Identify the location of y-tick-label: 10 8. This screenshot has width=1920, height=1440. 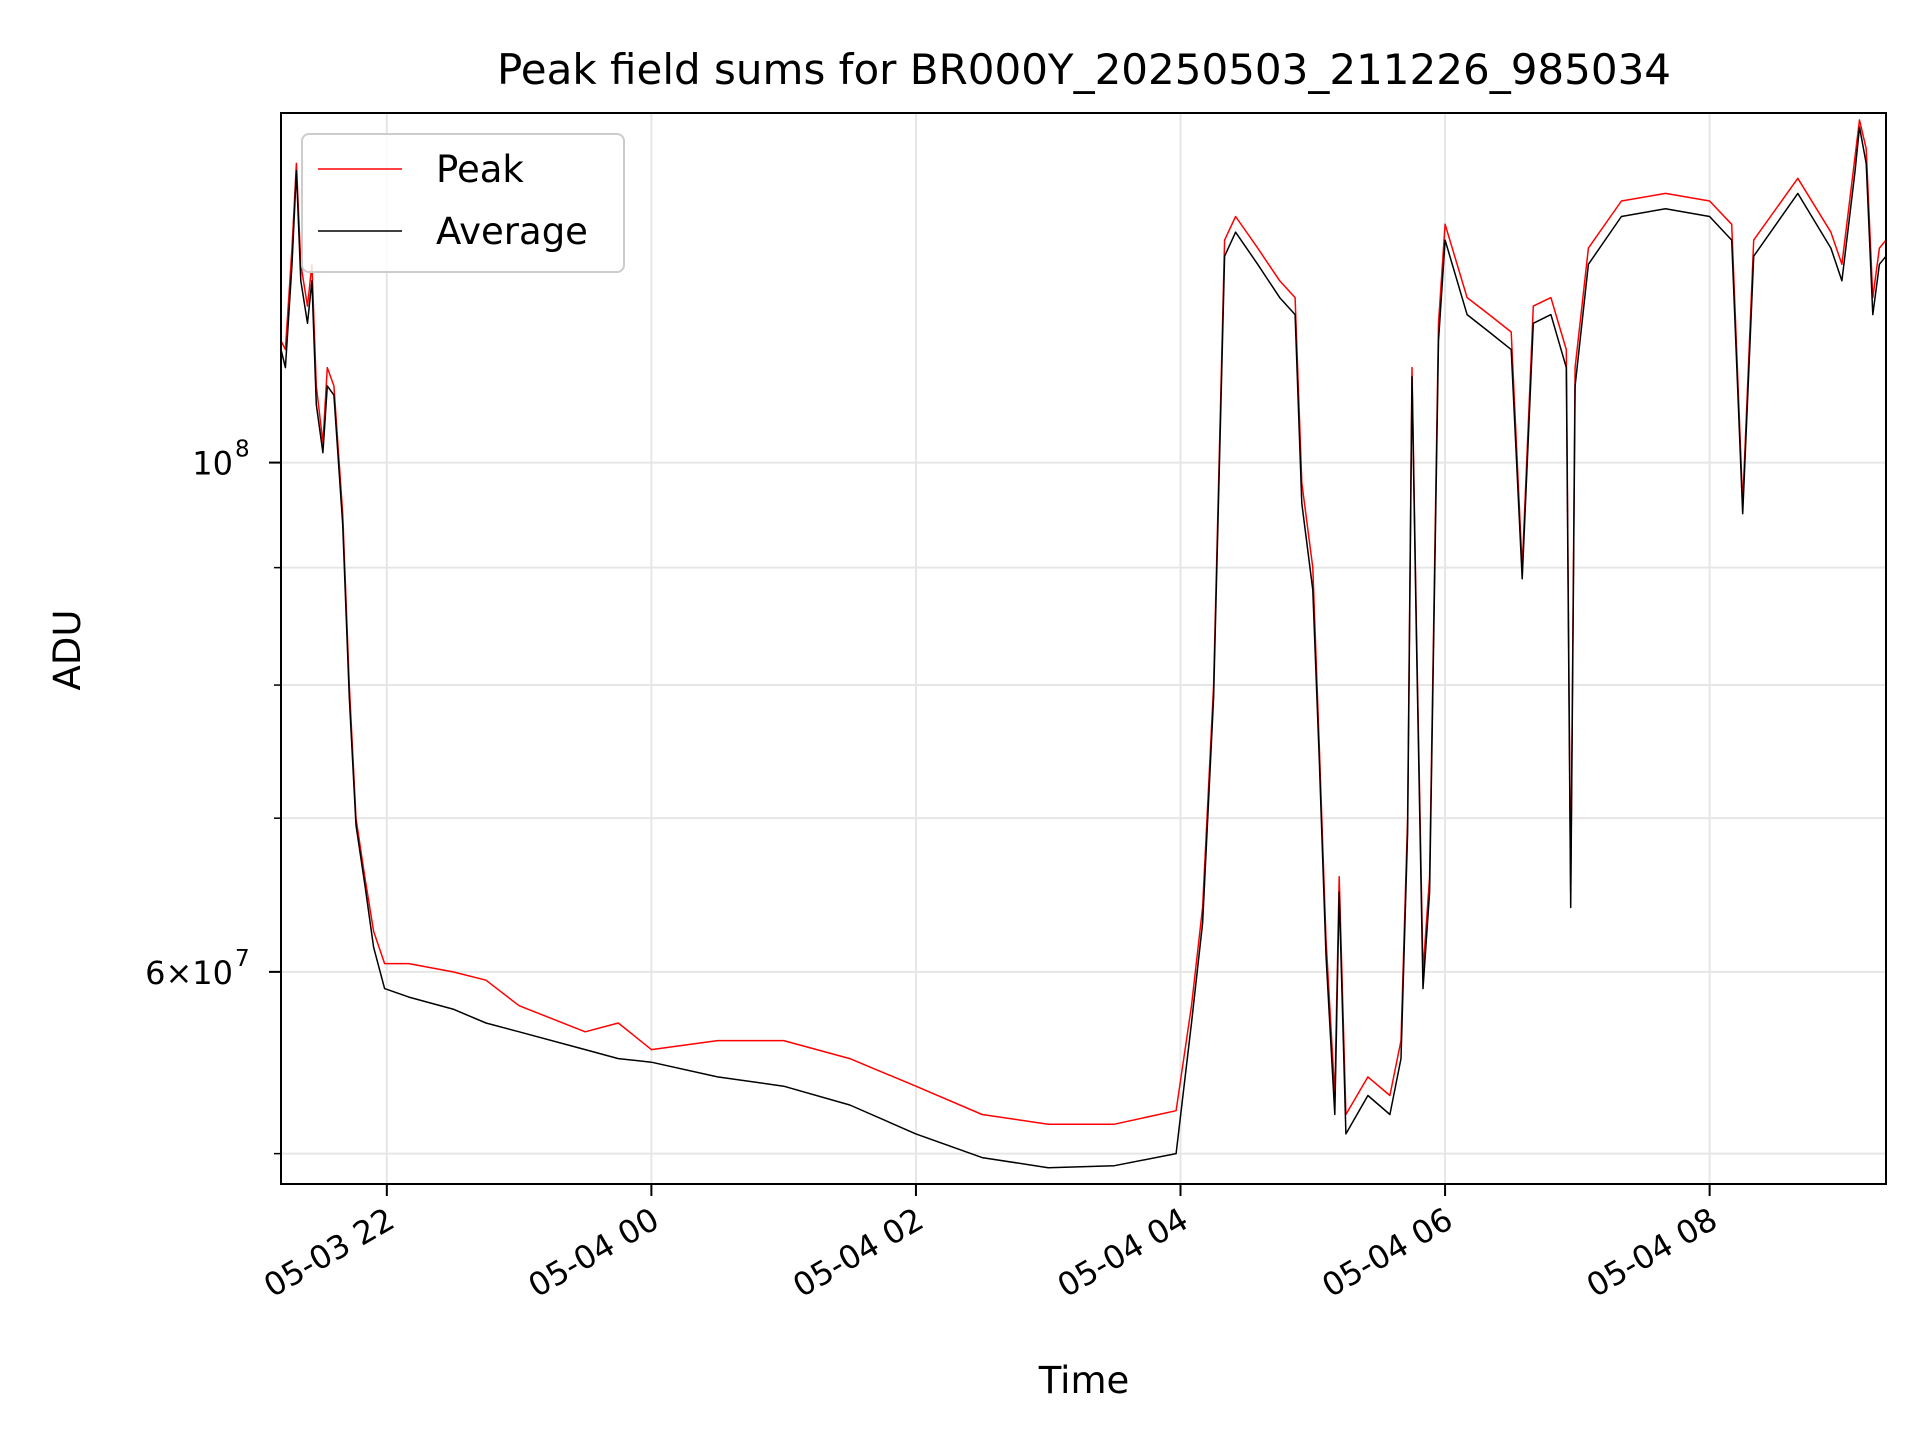
(220, 460).